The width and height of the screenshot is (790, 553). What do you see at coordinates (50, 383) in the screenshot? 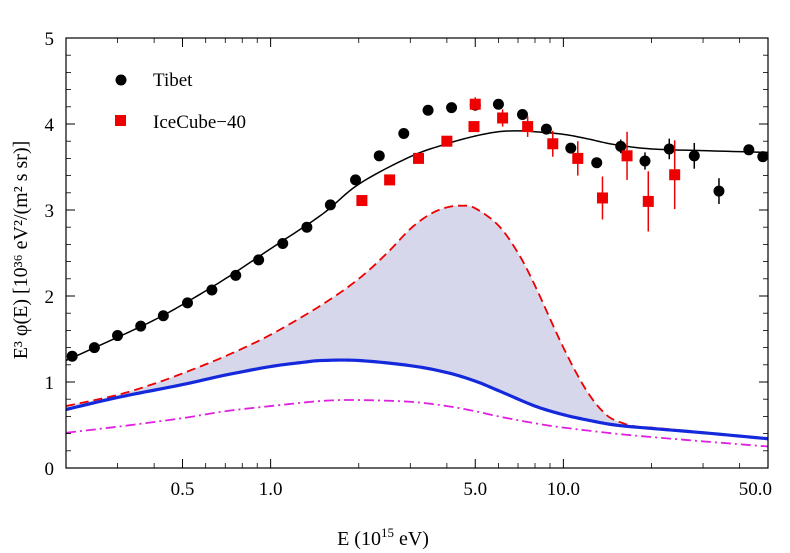
I see `y-tick-label: 1` at bounding box center [50, 383].